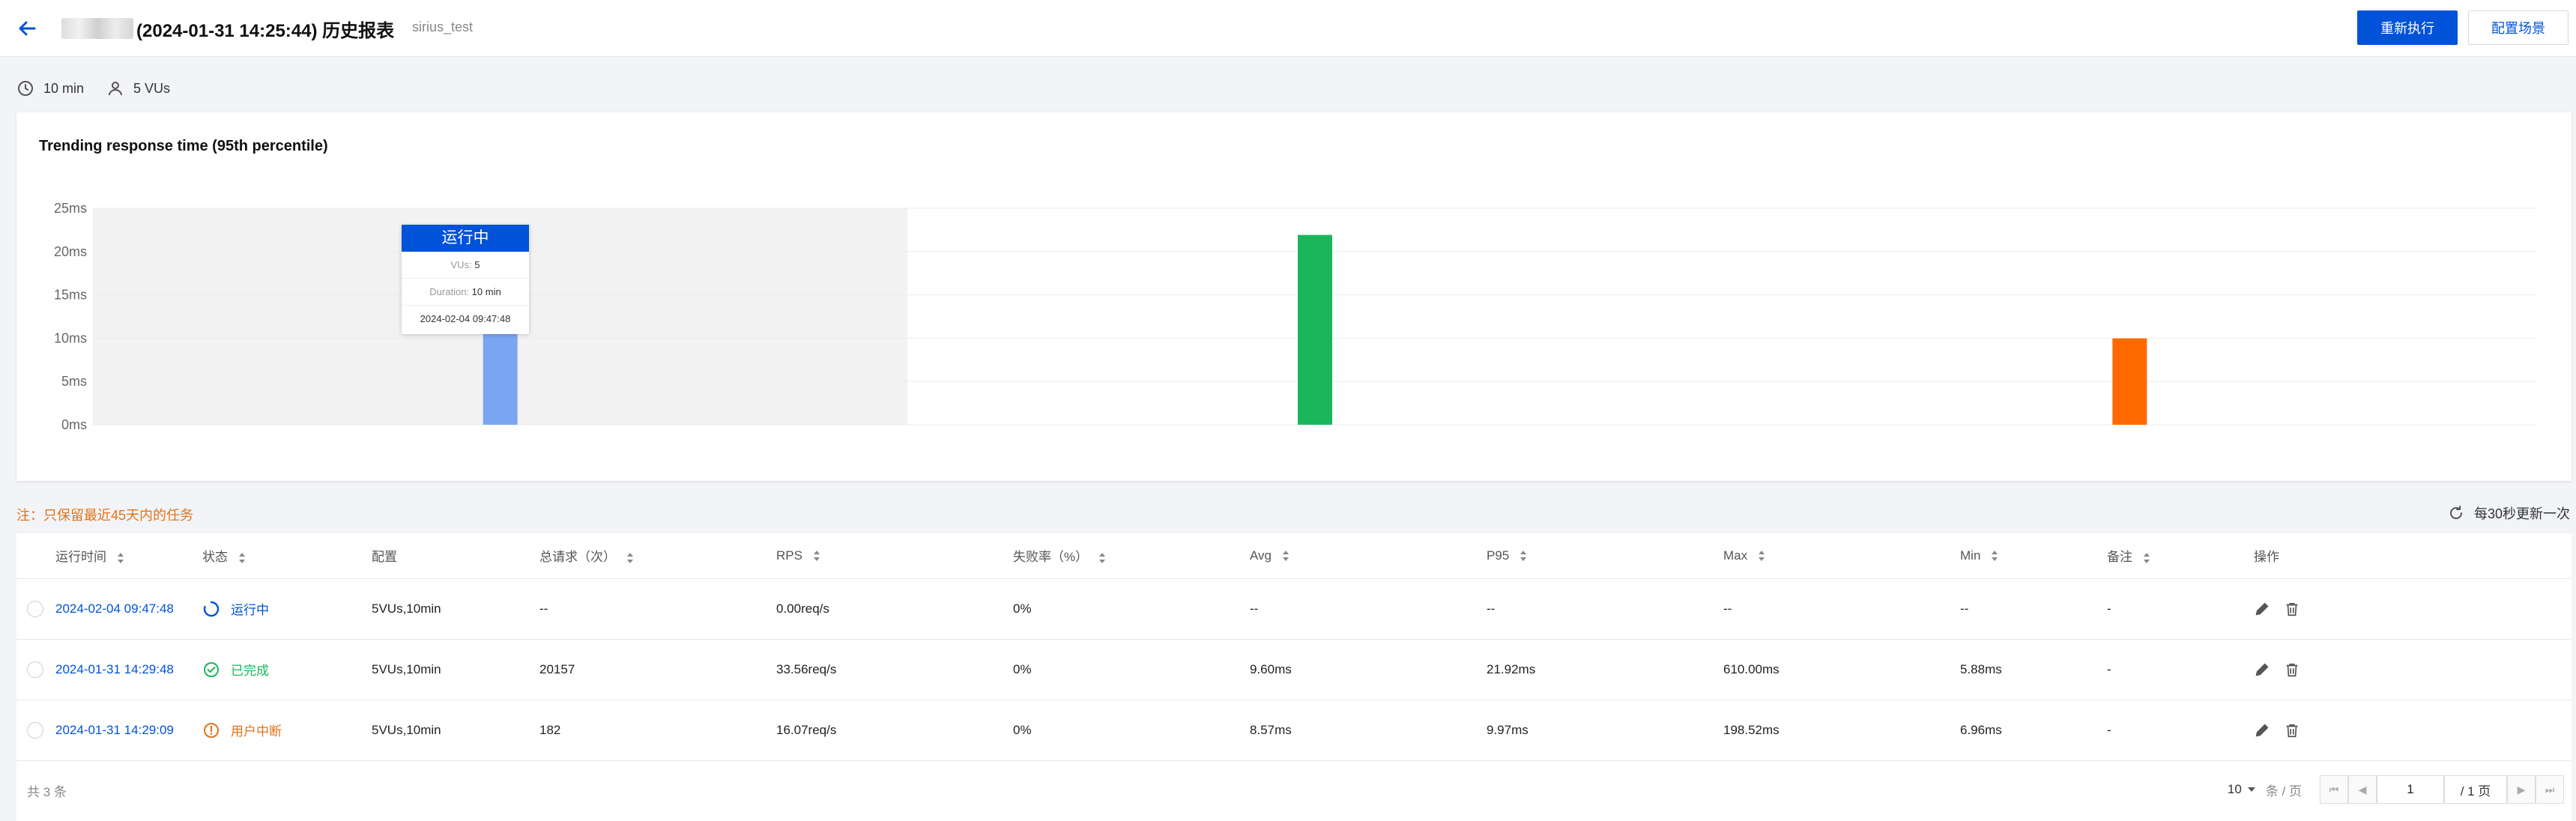  I want to click on min-cell: 5.88ms, so click(2033, 669).